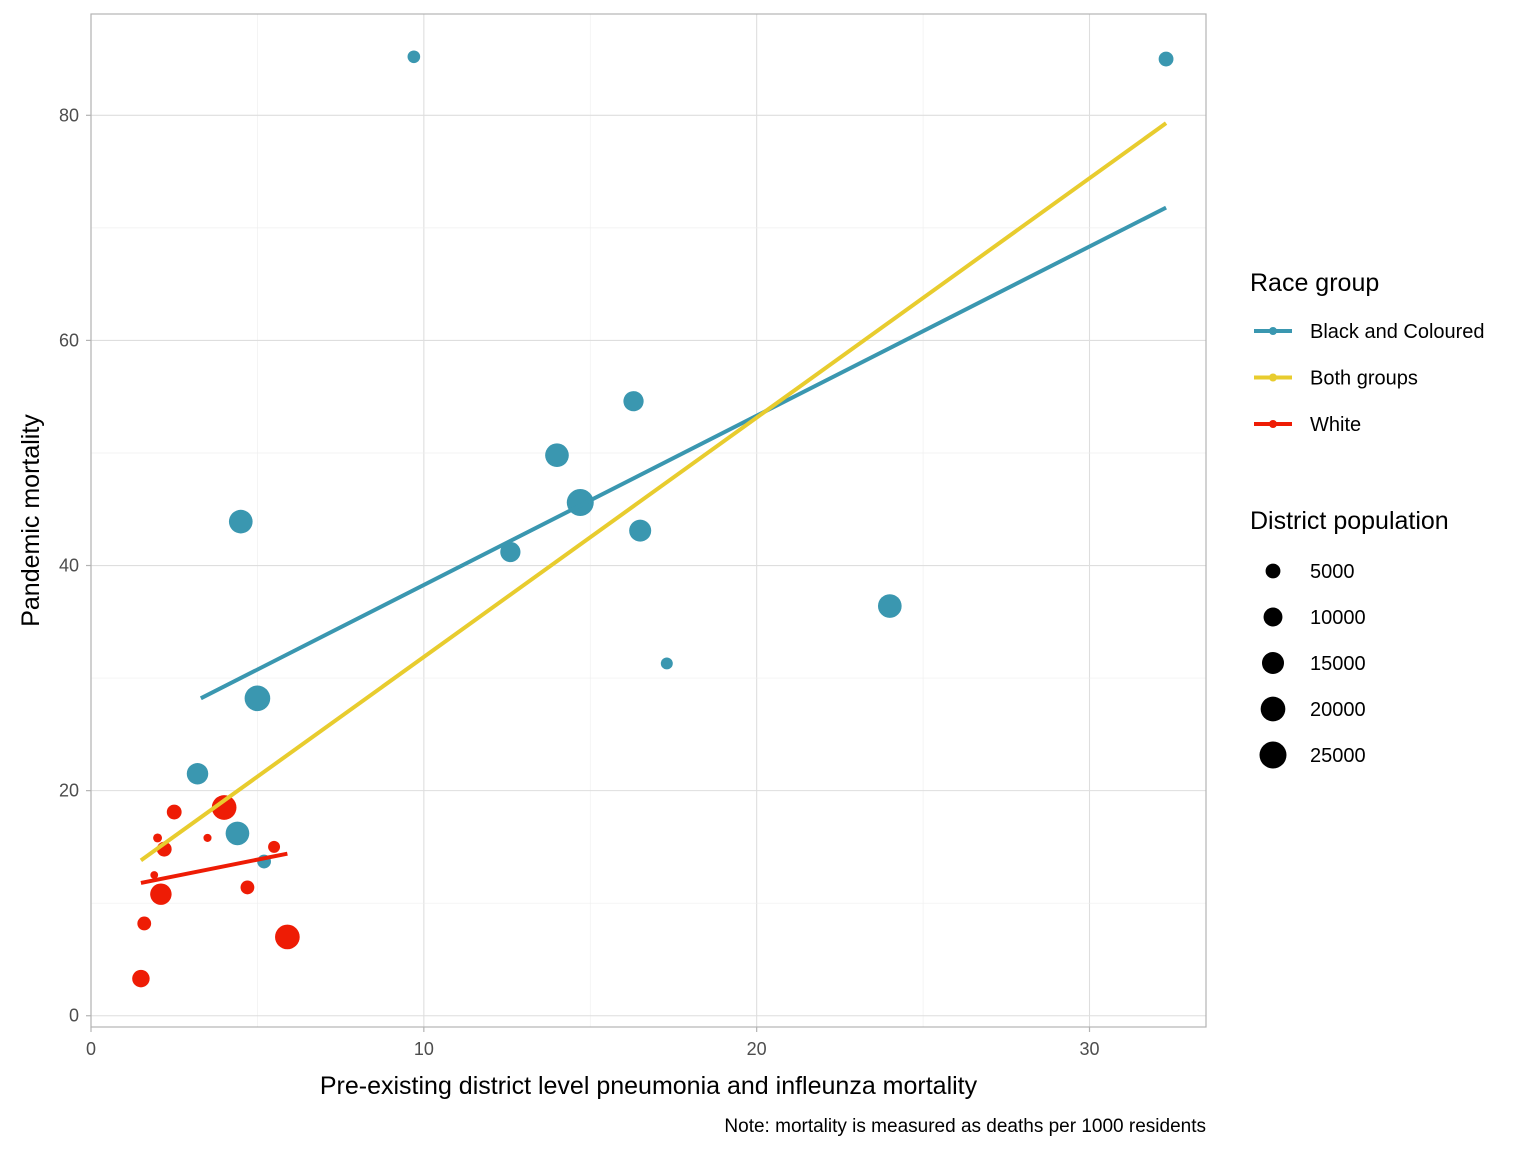 The width and height of the screenshot is (1536, 1152). I want to click on y-axis-title: Pandemic mortality, so click(31, 520).